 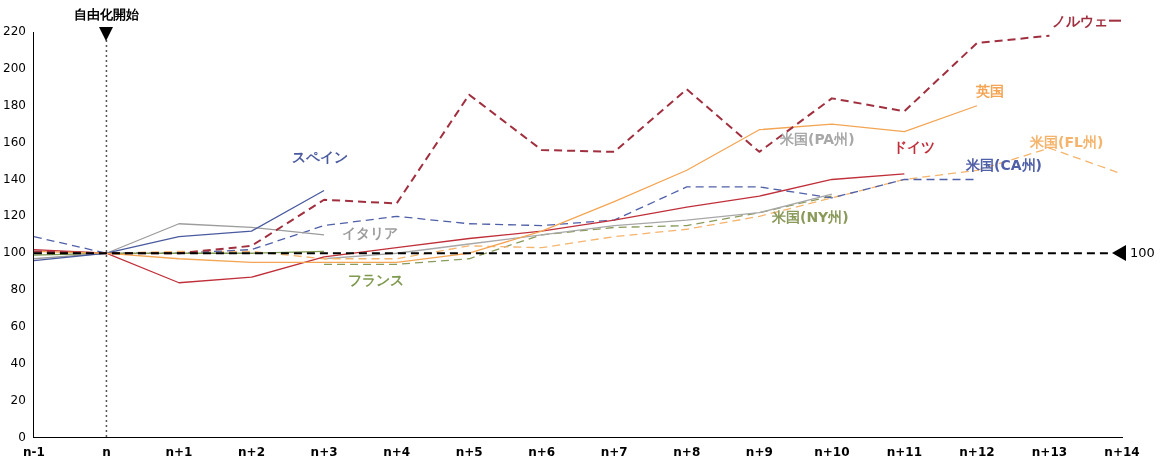 What do you see at coordinates (33, 451) in the screenshot?
I see `x-tick-label: n-1` at bounding box center [33, 451].